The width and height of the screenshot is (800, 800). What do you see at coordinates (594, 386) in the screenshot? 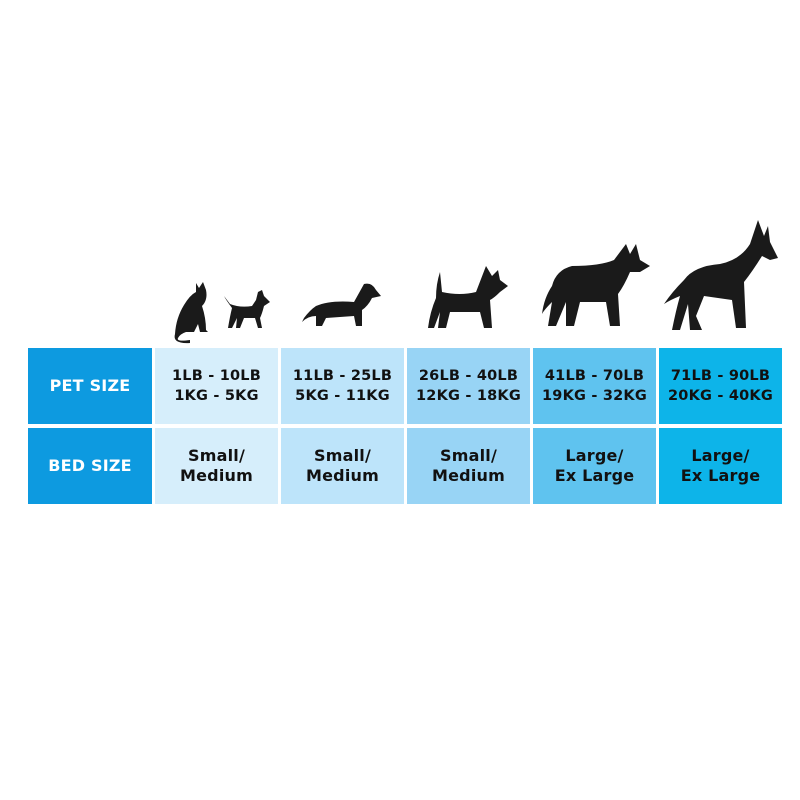
I see `pet-size-cell: 41LB - 70LB 19KG - 32KG` at bounding box center [594, 386].